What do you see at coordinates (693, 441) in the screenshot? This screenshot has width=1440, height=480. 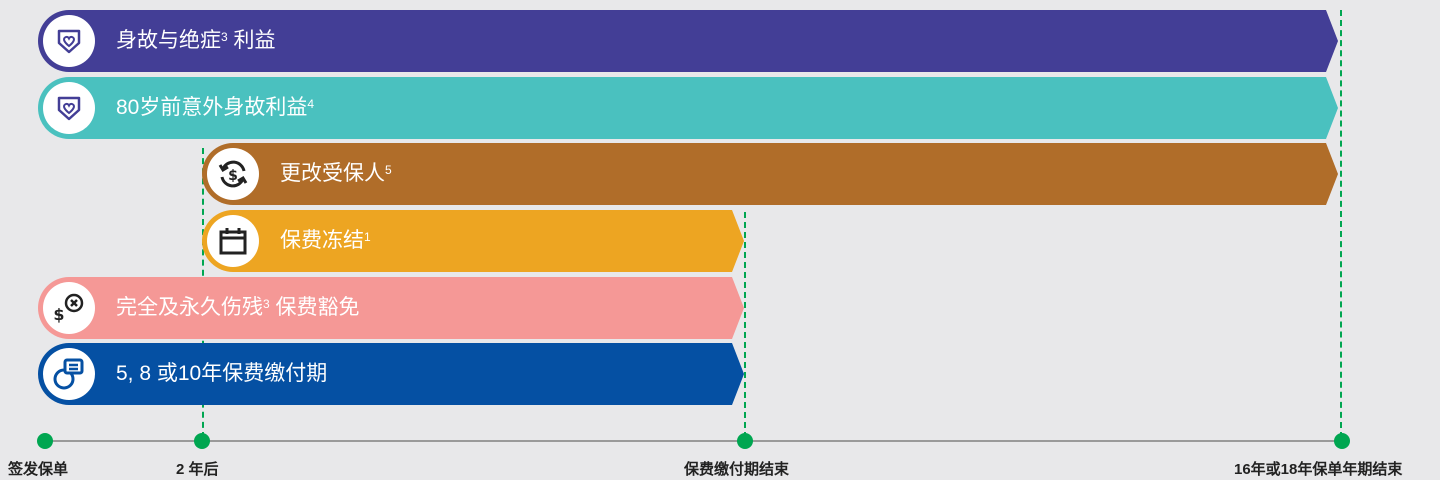 I see `timeline-axis` at bounding box center [693, 441].